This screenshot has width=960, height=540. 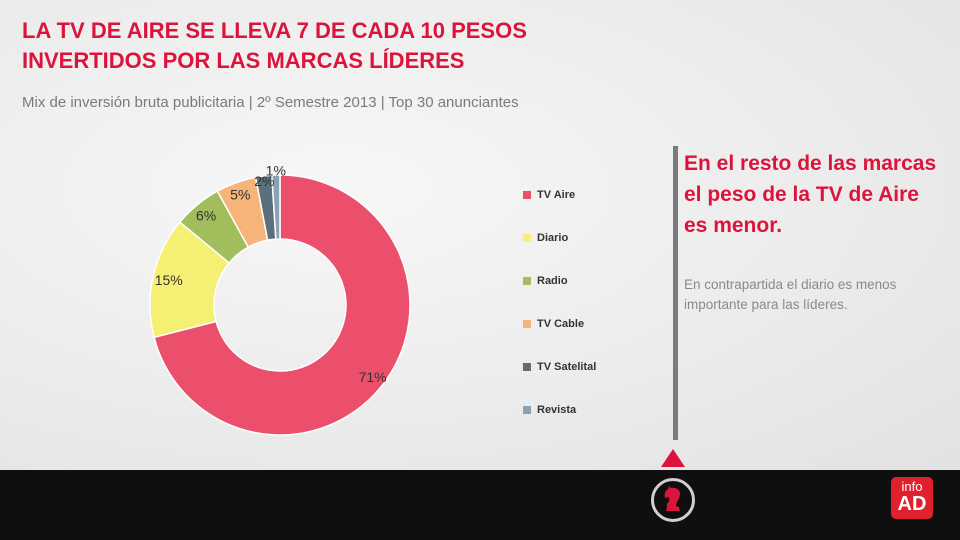 I want to click on data-label-tv-satelital: 2%, so click(x=264, y=181).